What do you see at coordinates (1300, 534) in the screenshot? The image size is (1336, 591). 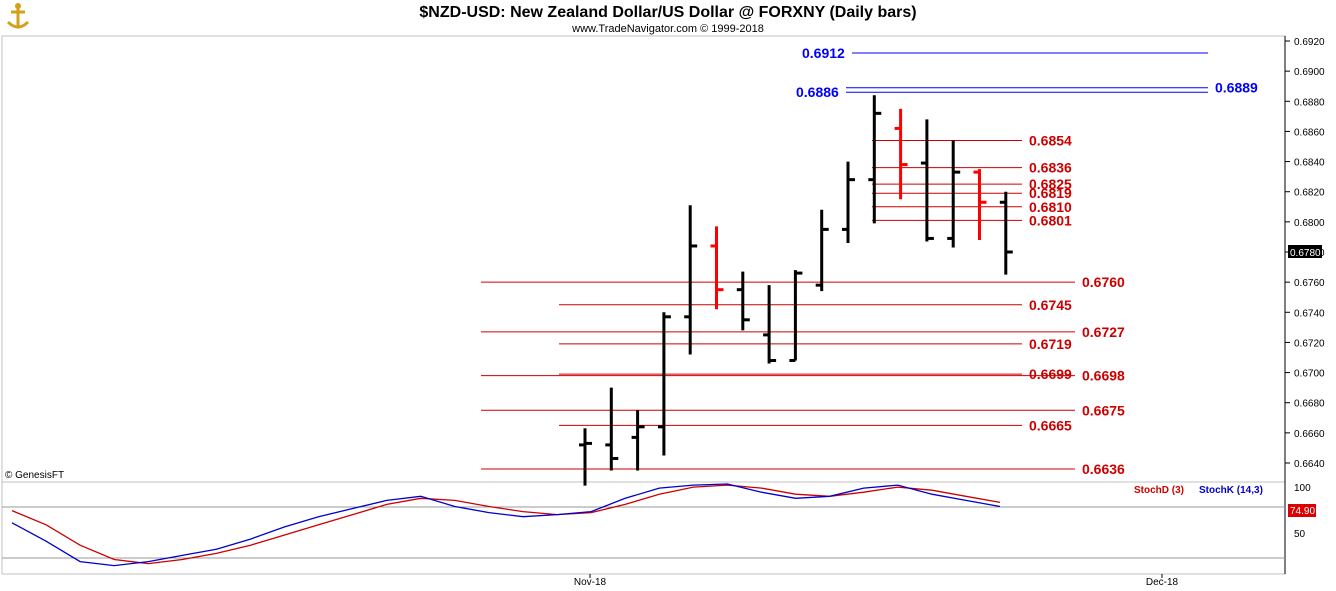 I see `stoch-tick-50: 50` at bounding box center [1300, 534].